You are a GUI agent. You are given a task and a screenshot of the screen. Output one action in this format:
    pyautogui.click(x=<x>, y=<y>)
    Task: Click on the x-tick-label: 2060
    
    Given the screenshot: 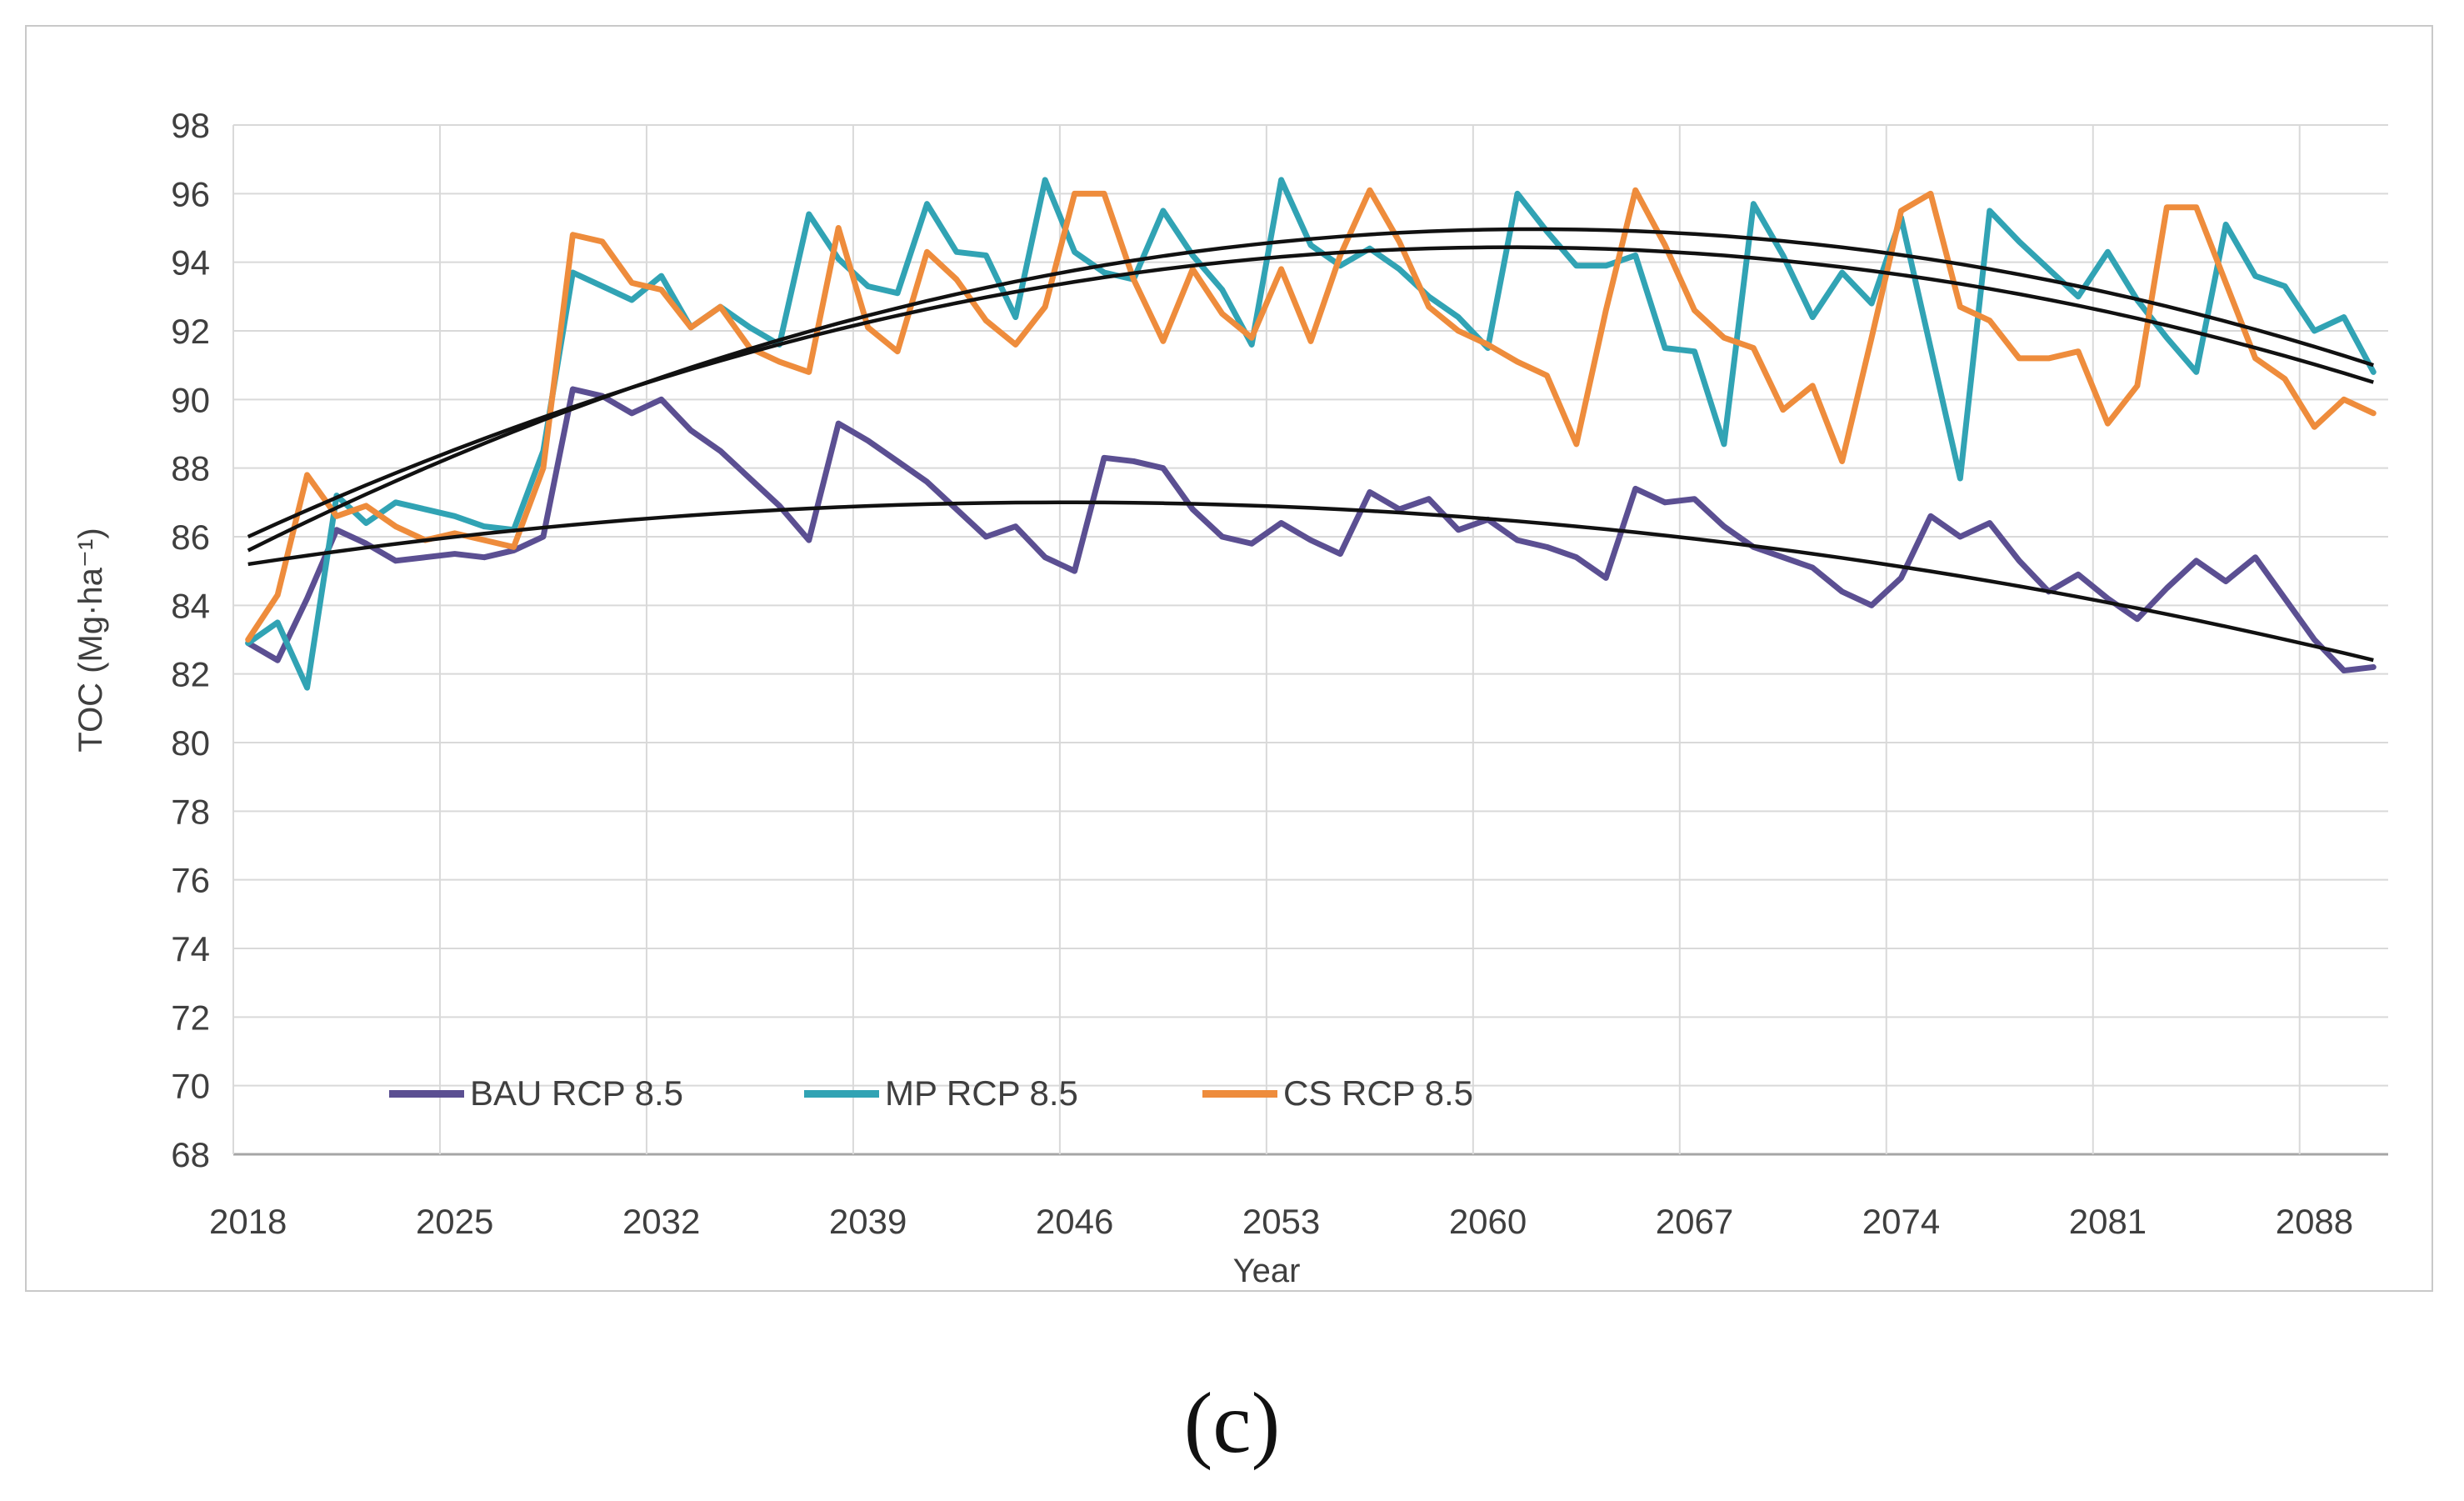 What is the action you would take?
    pyautogui.click(x=1488, y=1221)
    